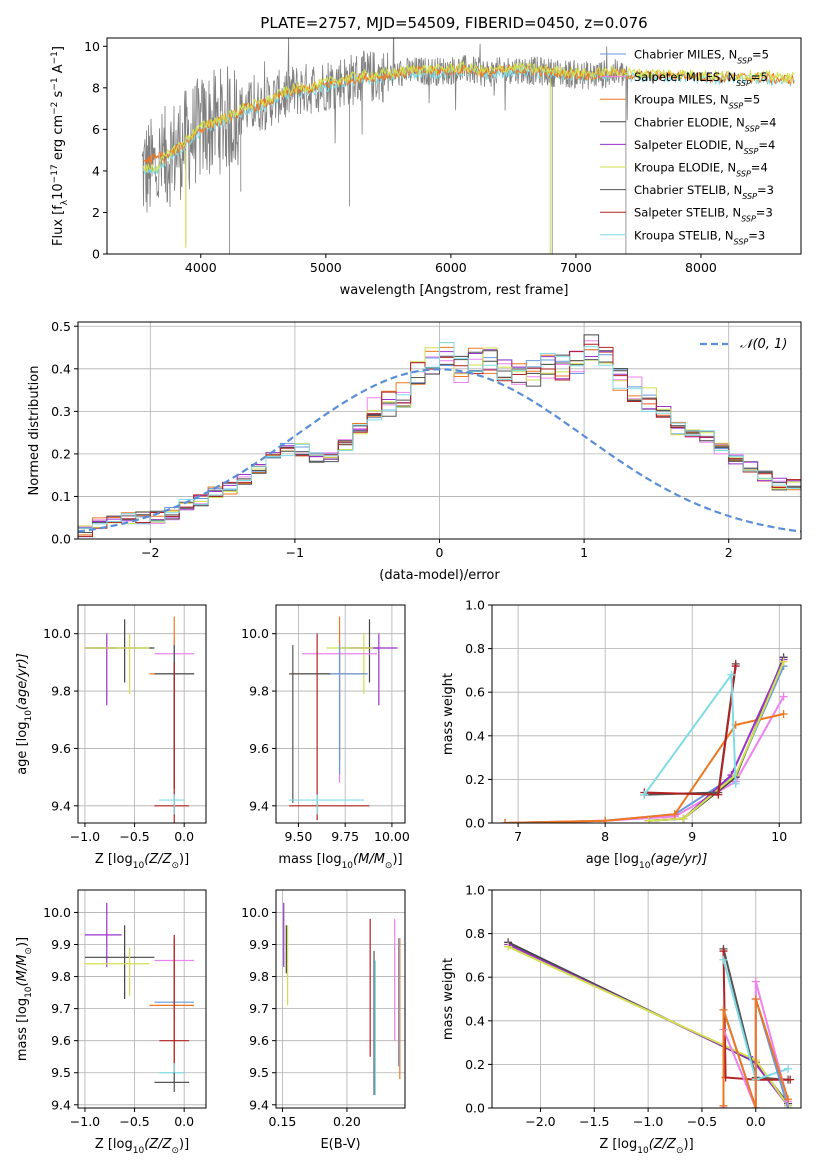 The image size is (819, 1170). I want to click on y-tick-label: 0.4, so click(61, 368).